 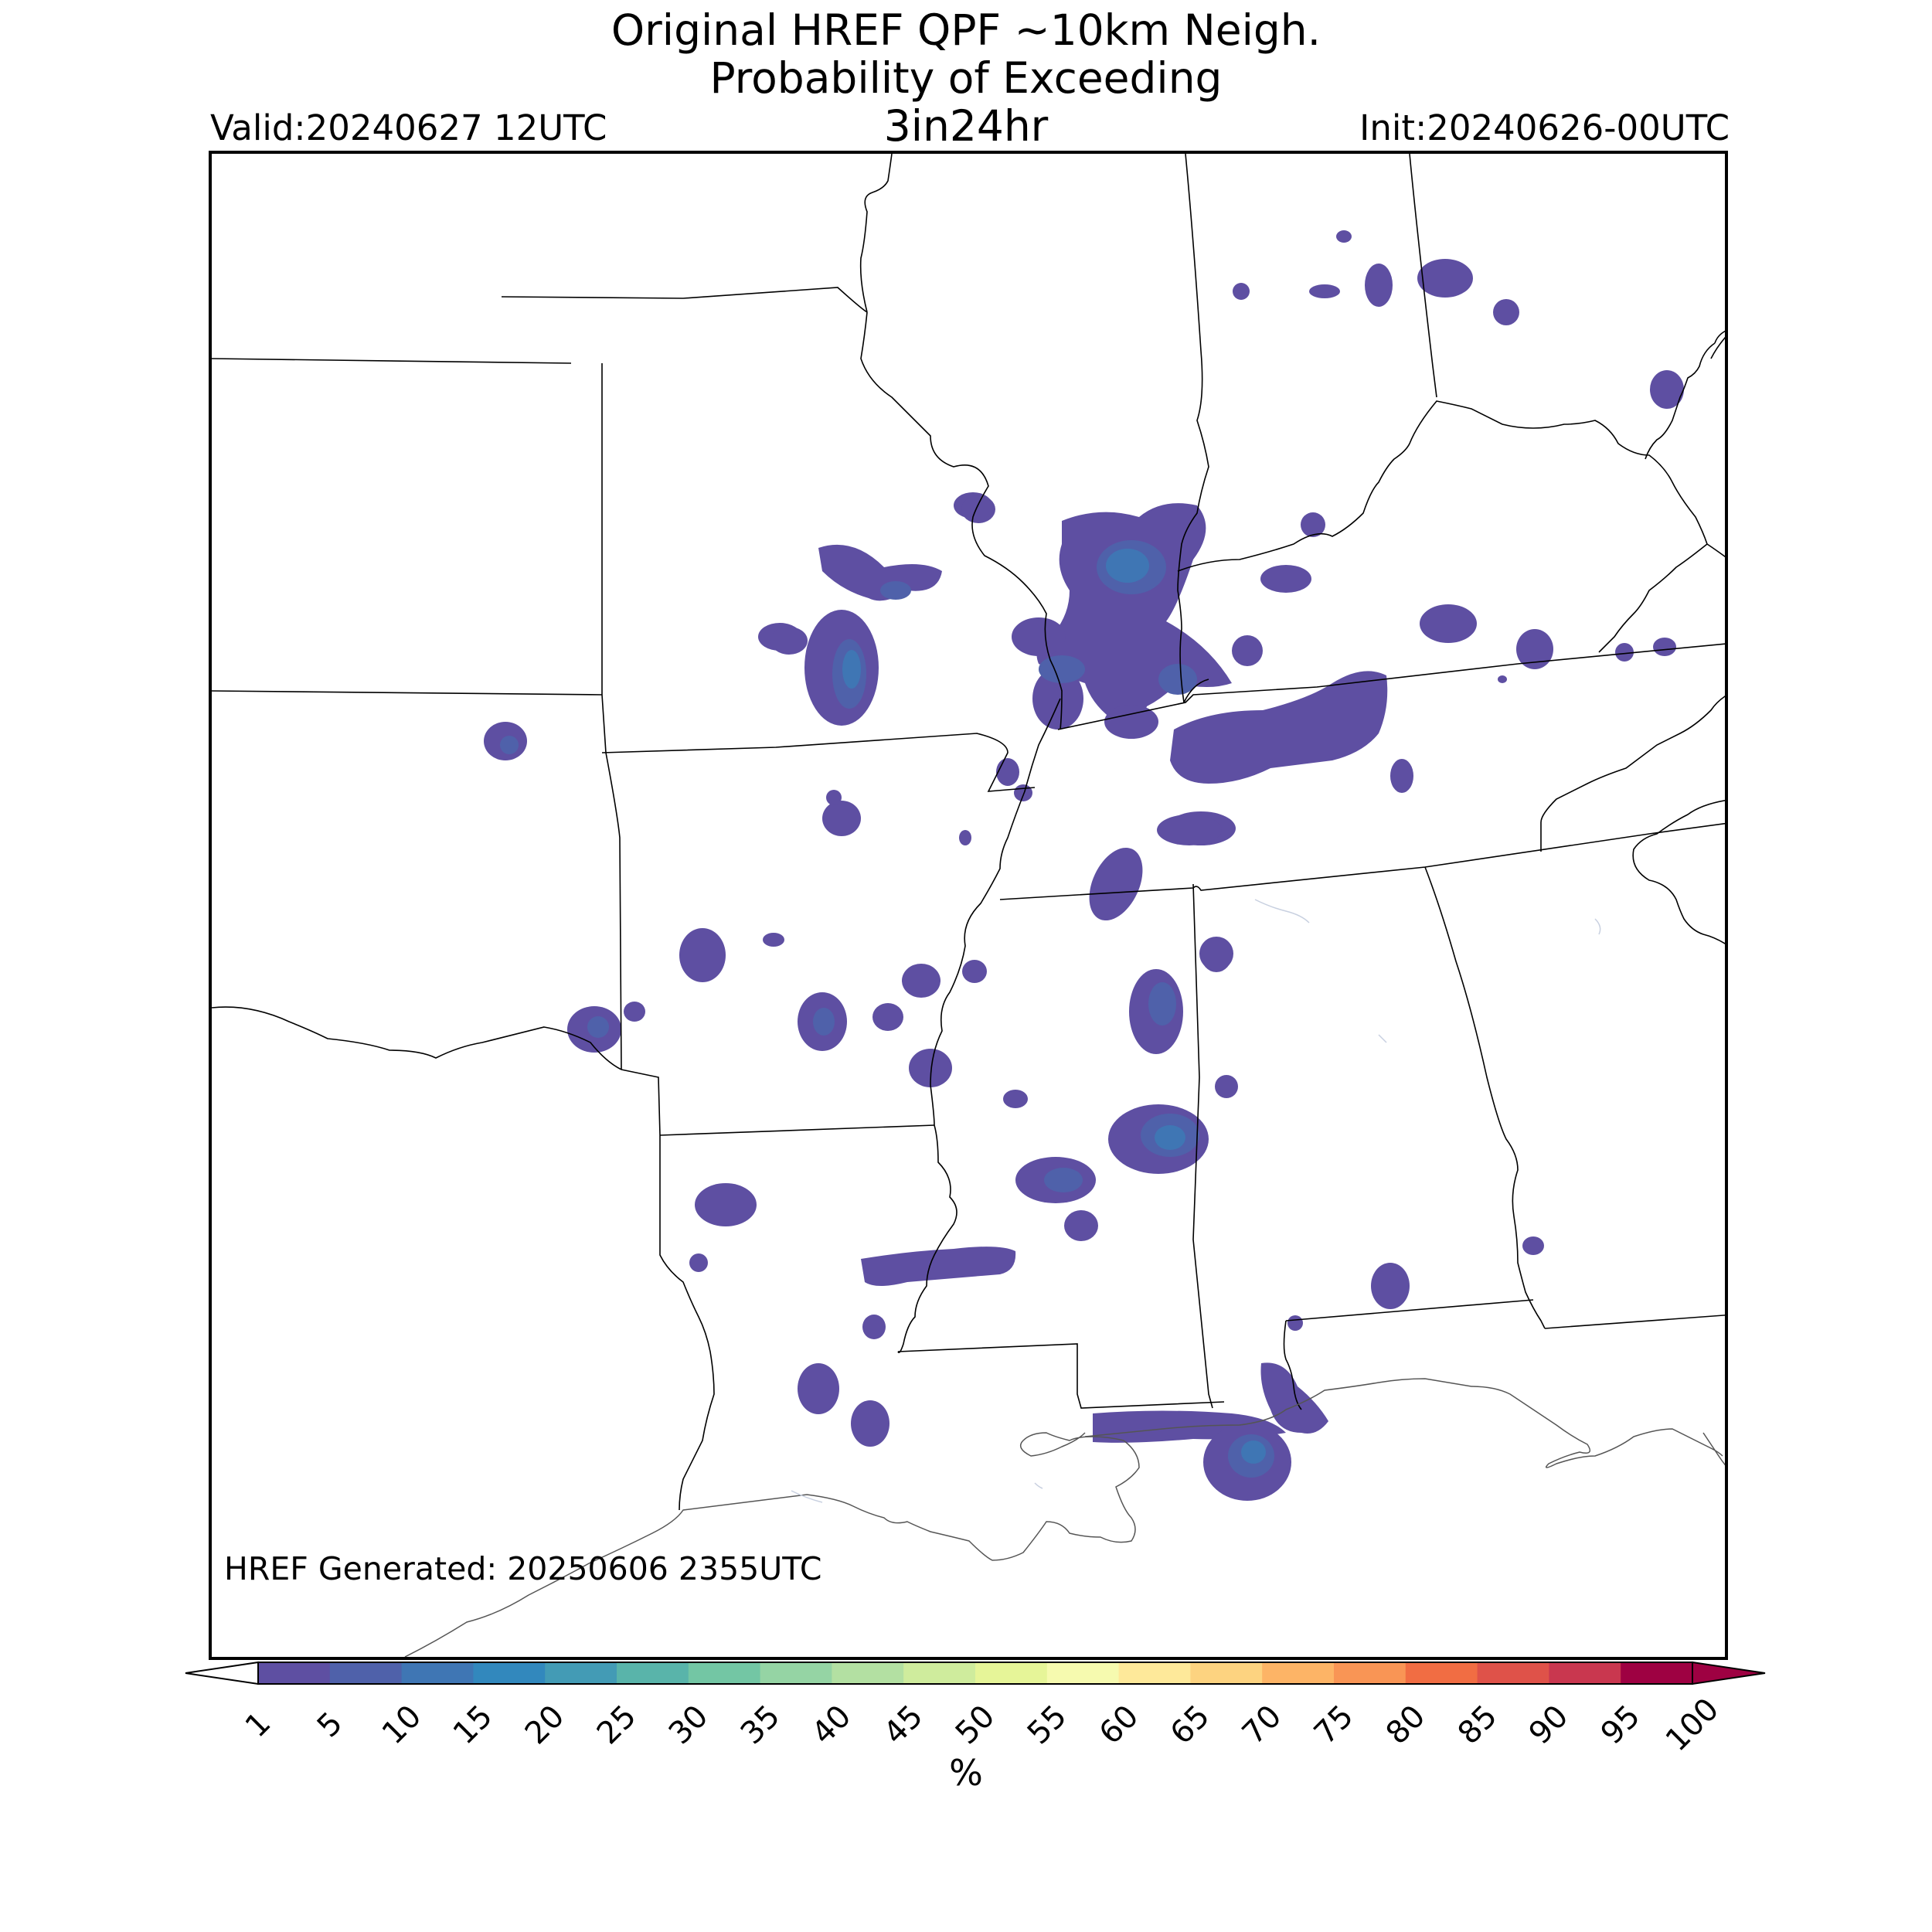 What do you see at coordinates (1632, 774) in the screenshot?
I see `border-va-tn` at bounding box center [1632, 774].